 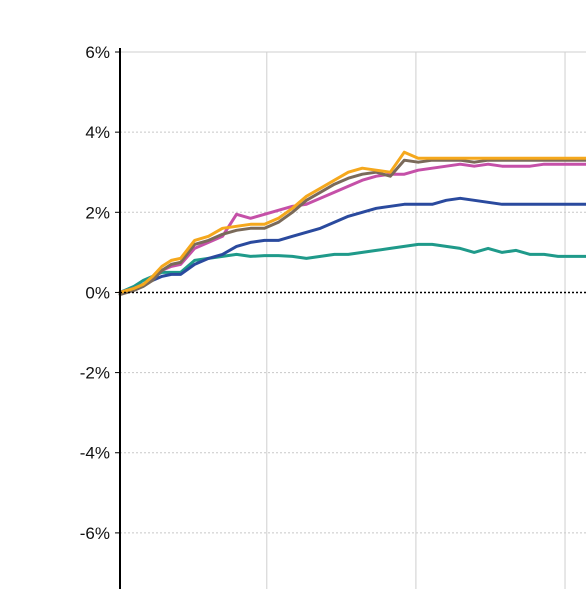 What do you see at coordinates (97, 292) in the screenshot?
I see `y-tick-label: 0%` at bounding box center [97, 292].